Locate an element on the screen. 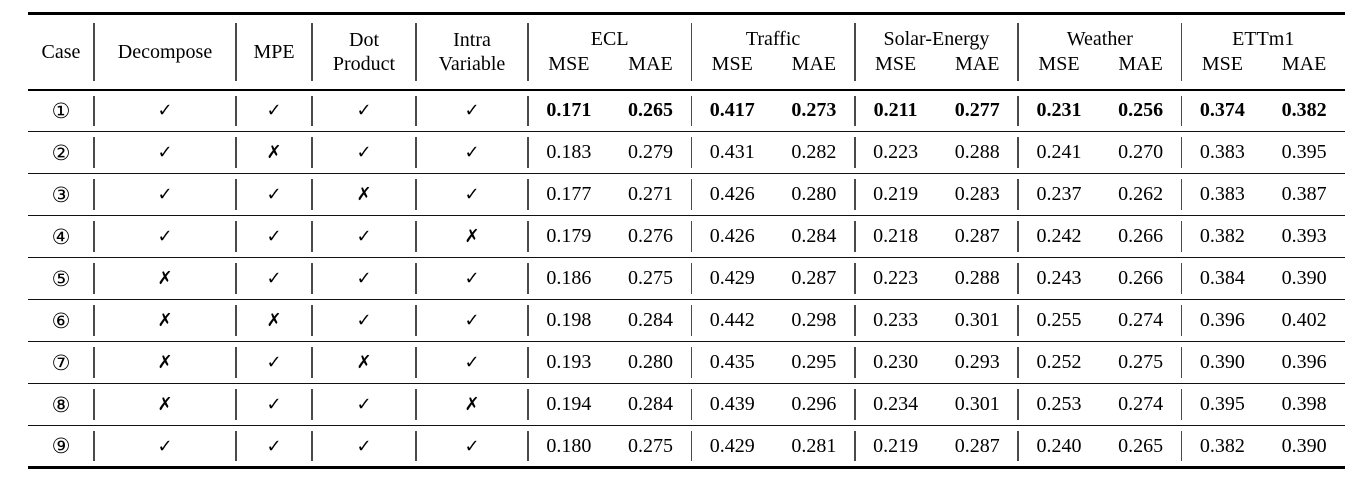  metric-value: 0.193 is located at coordinates (568, 363).